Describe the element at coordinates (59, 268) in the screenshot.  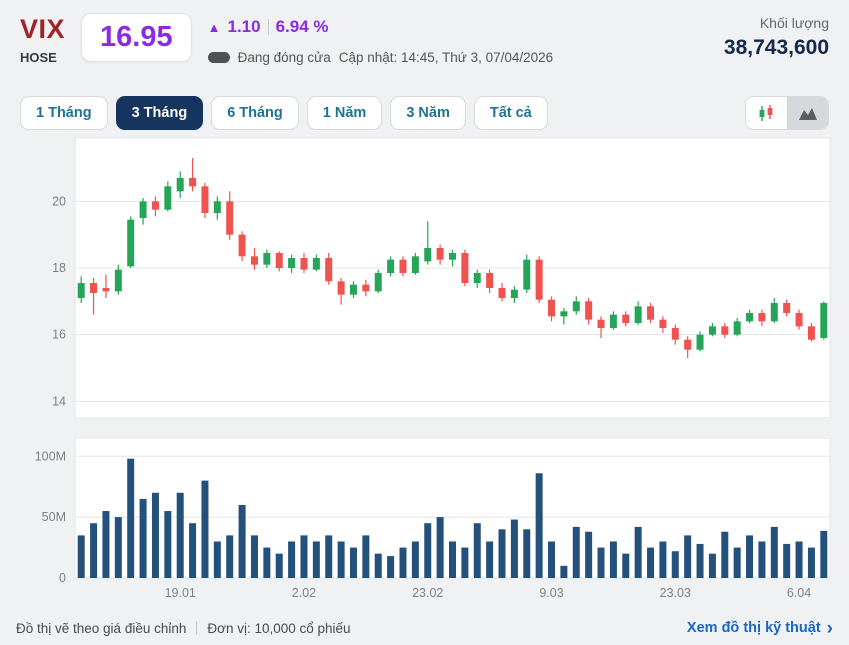
I see `price-axis-label: 18` at that location.